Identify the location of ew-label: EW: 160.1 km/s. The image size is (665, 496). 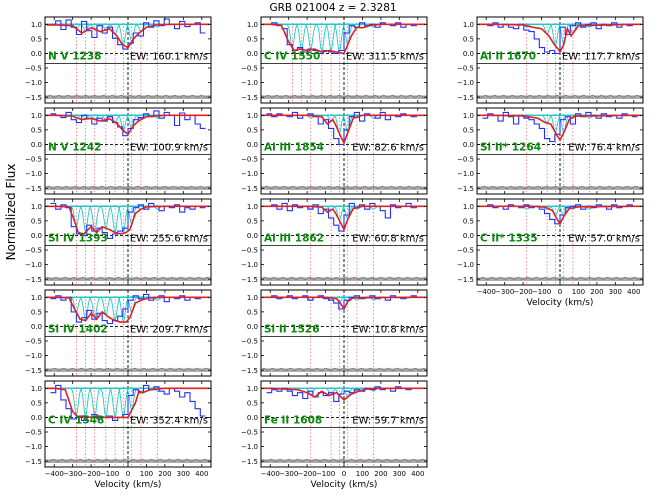
(169, 56).